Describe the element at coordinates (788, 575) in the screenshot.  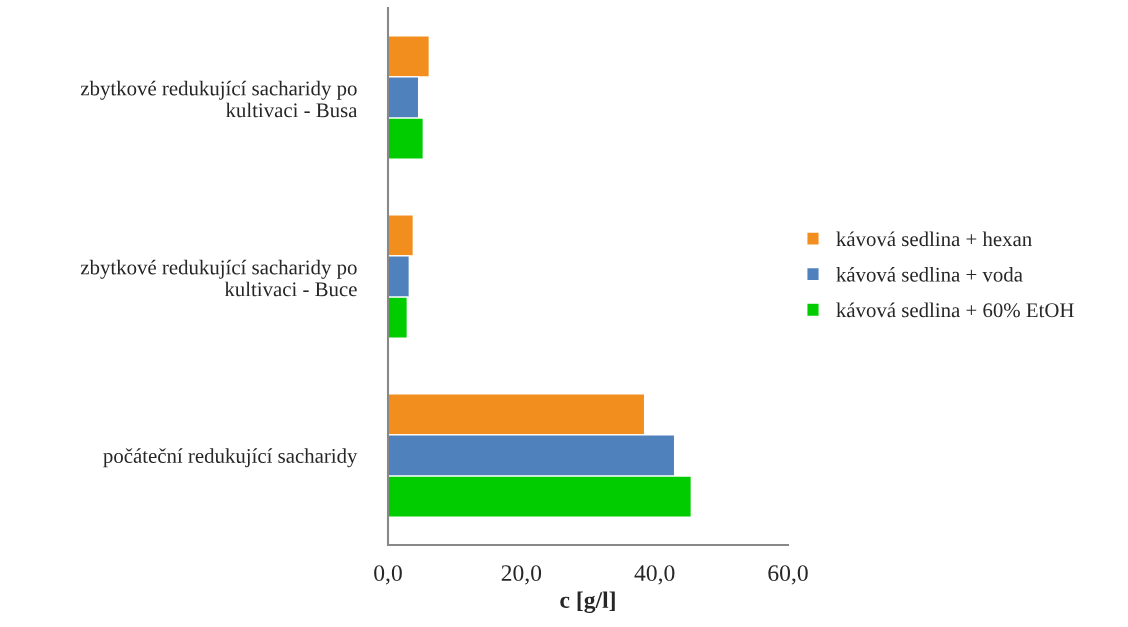
I see `x-tick-label: 60,0` at that location.